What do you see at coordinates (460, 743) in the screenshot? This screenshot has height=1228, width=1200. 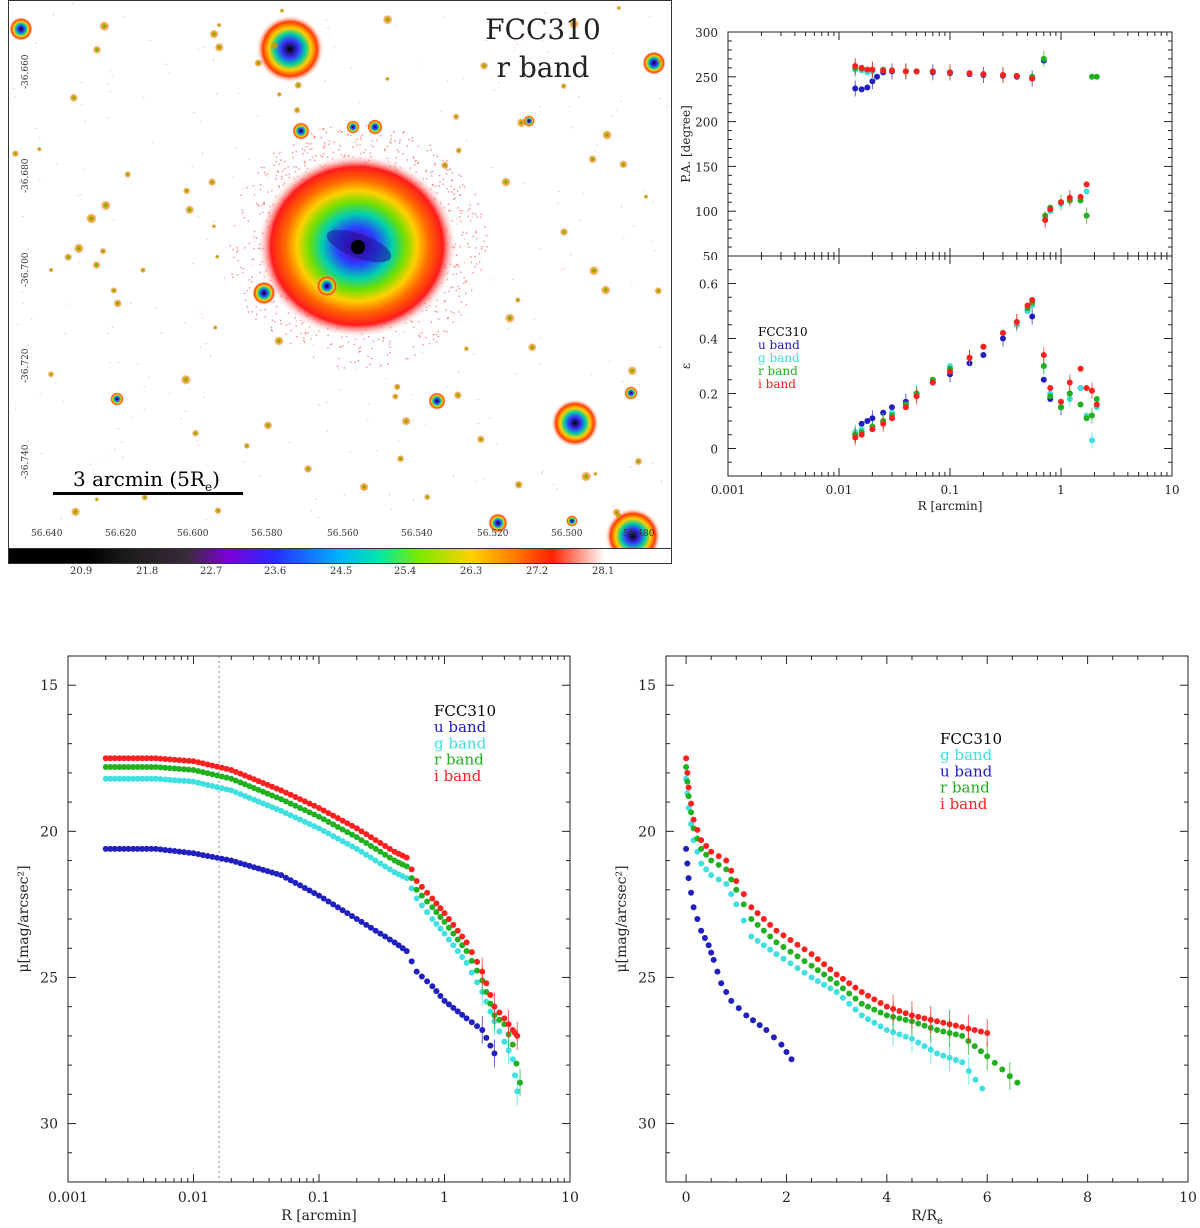 I see `legend-entry: g band` at bounding box center [460, 743].